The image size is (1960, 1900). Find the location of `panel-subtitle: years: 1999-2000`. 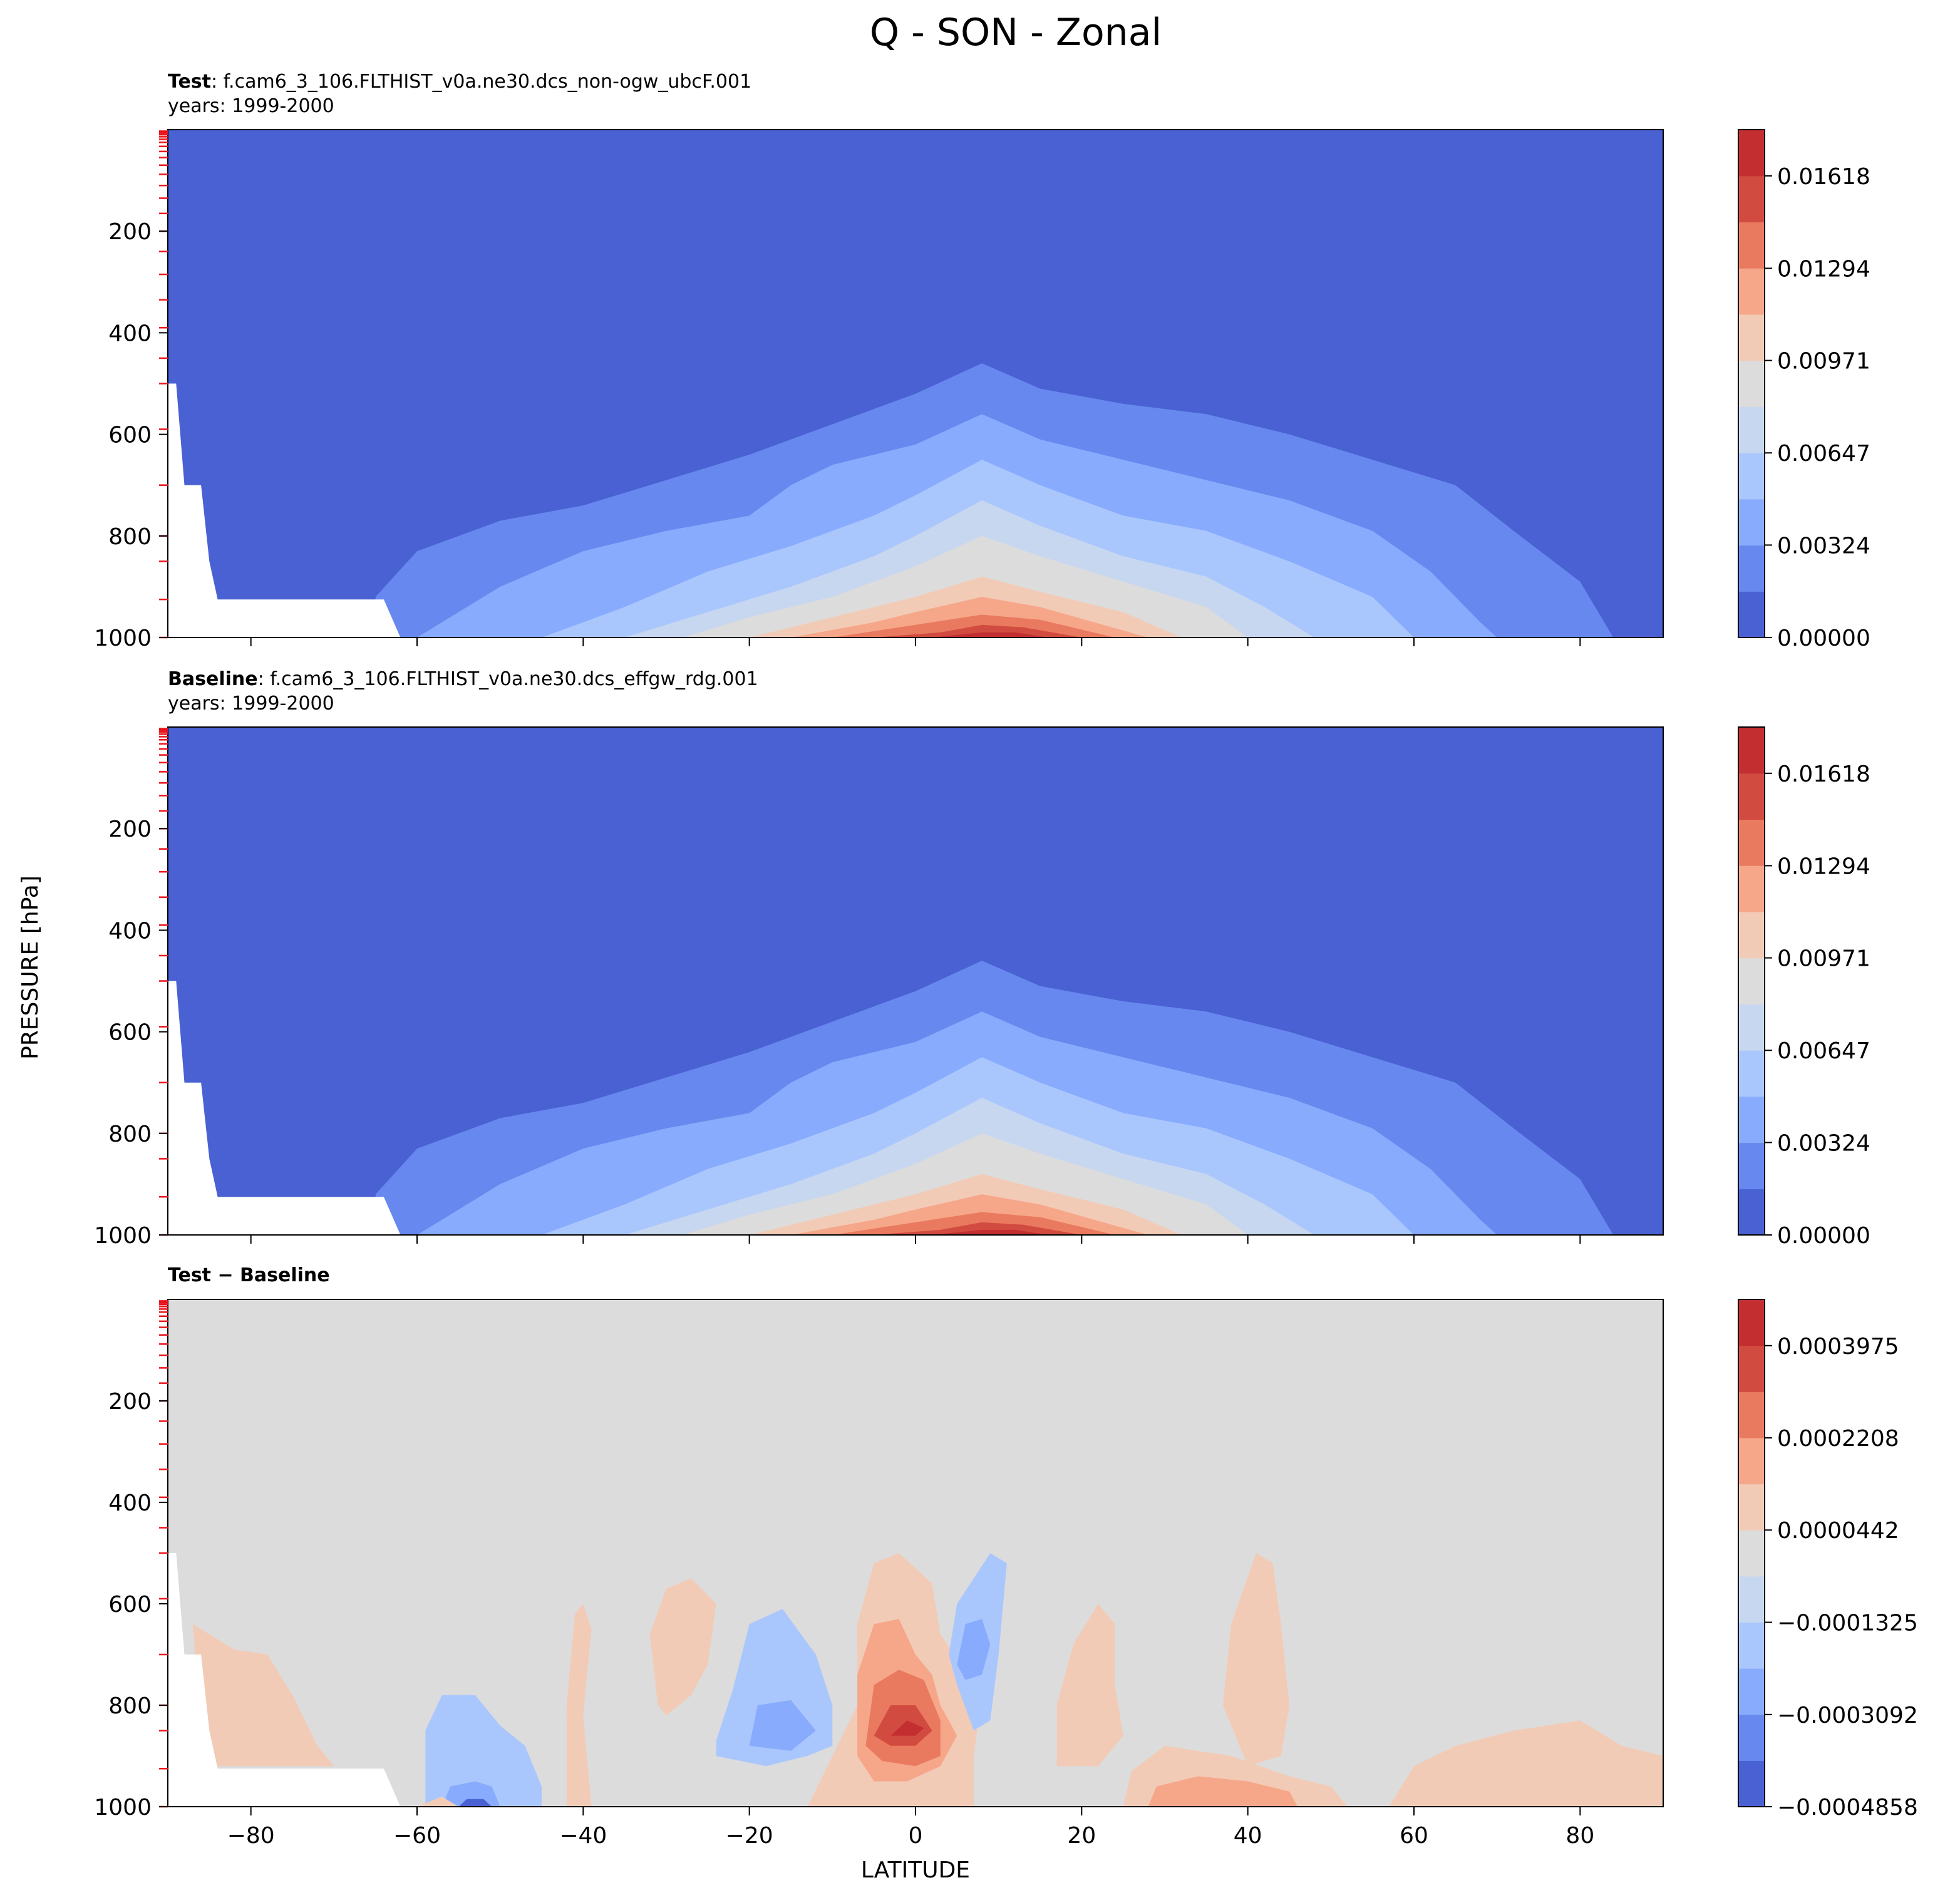

panel-subtitle: years: 1999-2000 is located at coordinates (251, 704).